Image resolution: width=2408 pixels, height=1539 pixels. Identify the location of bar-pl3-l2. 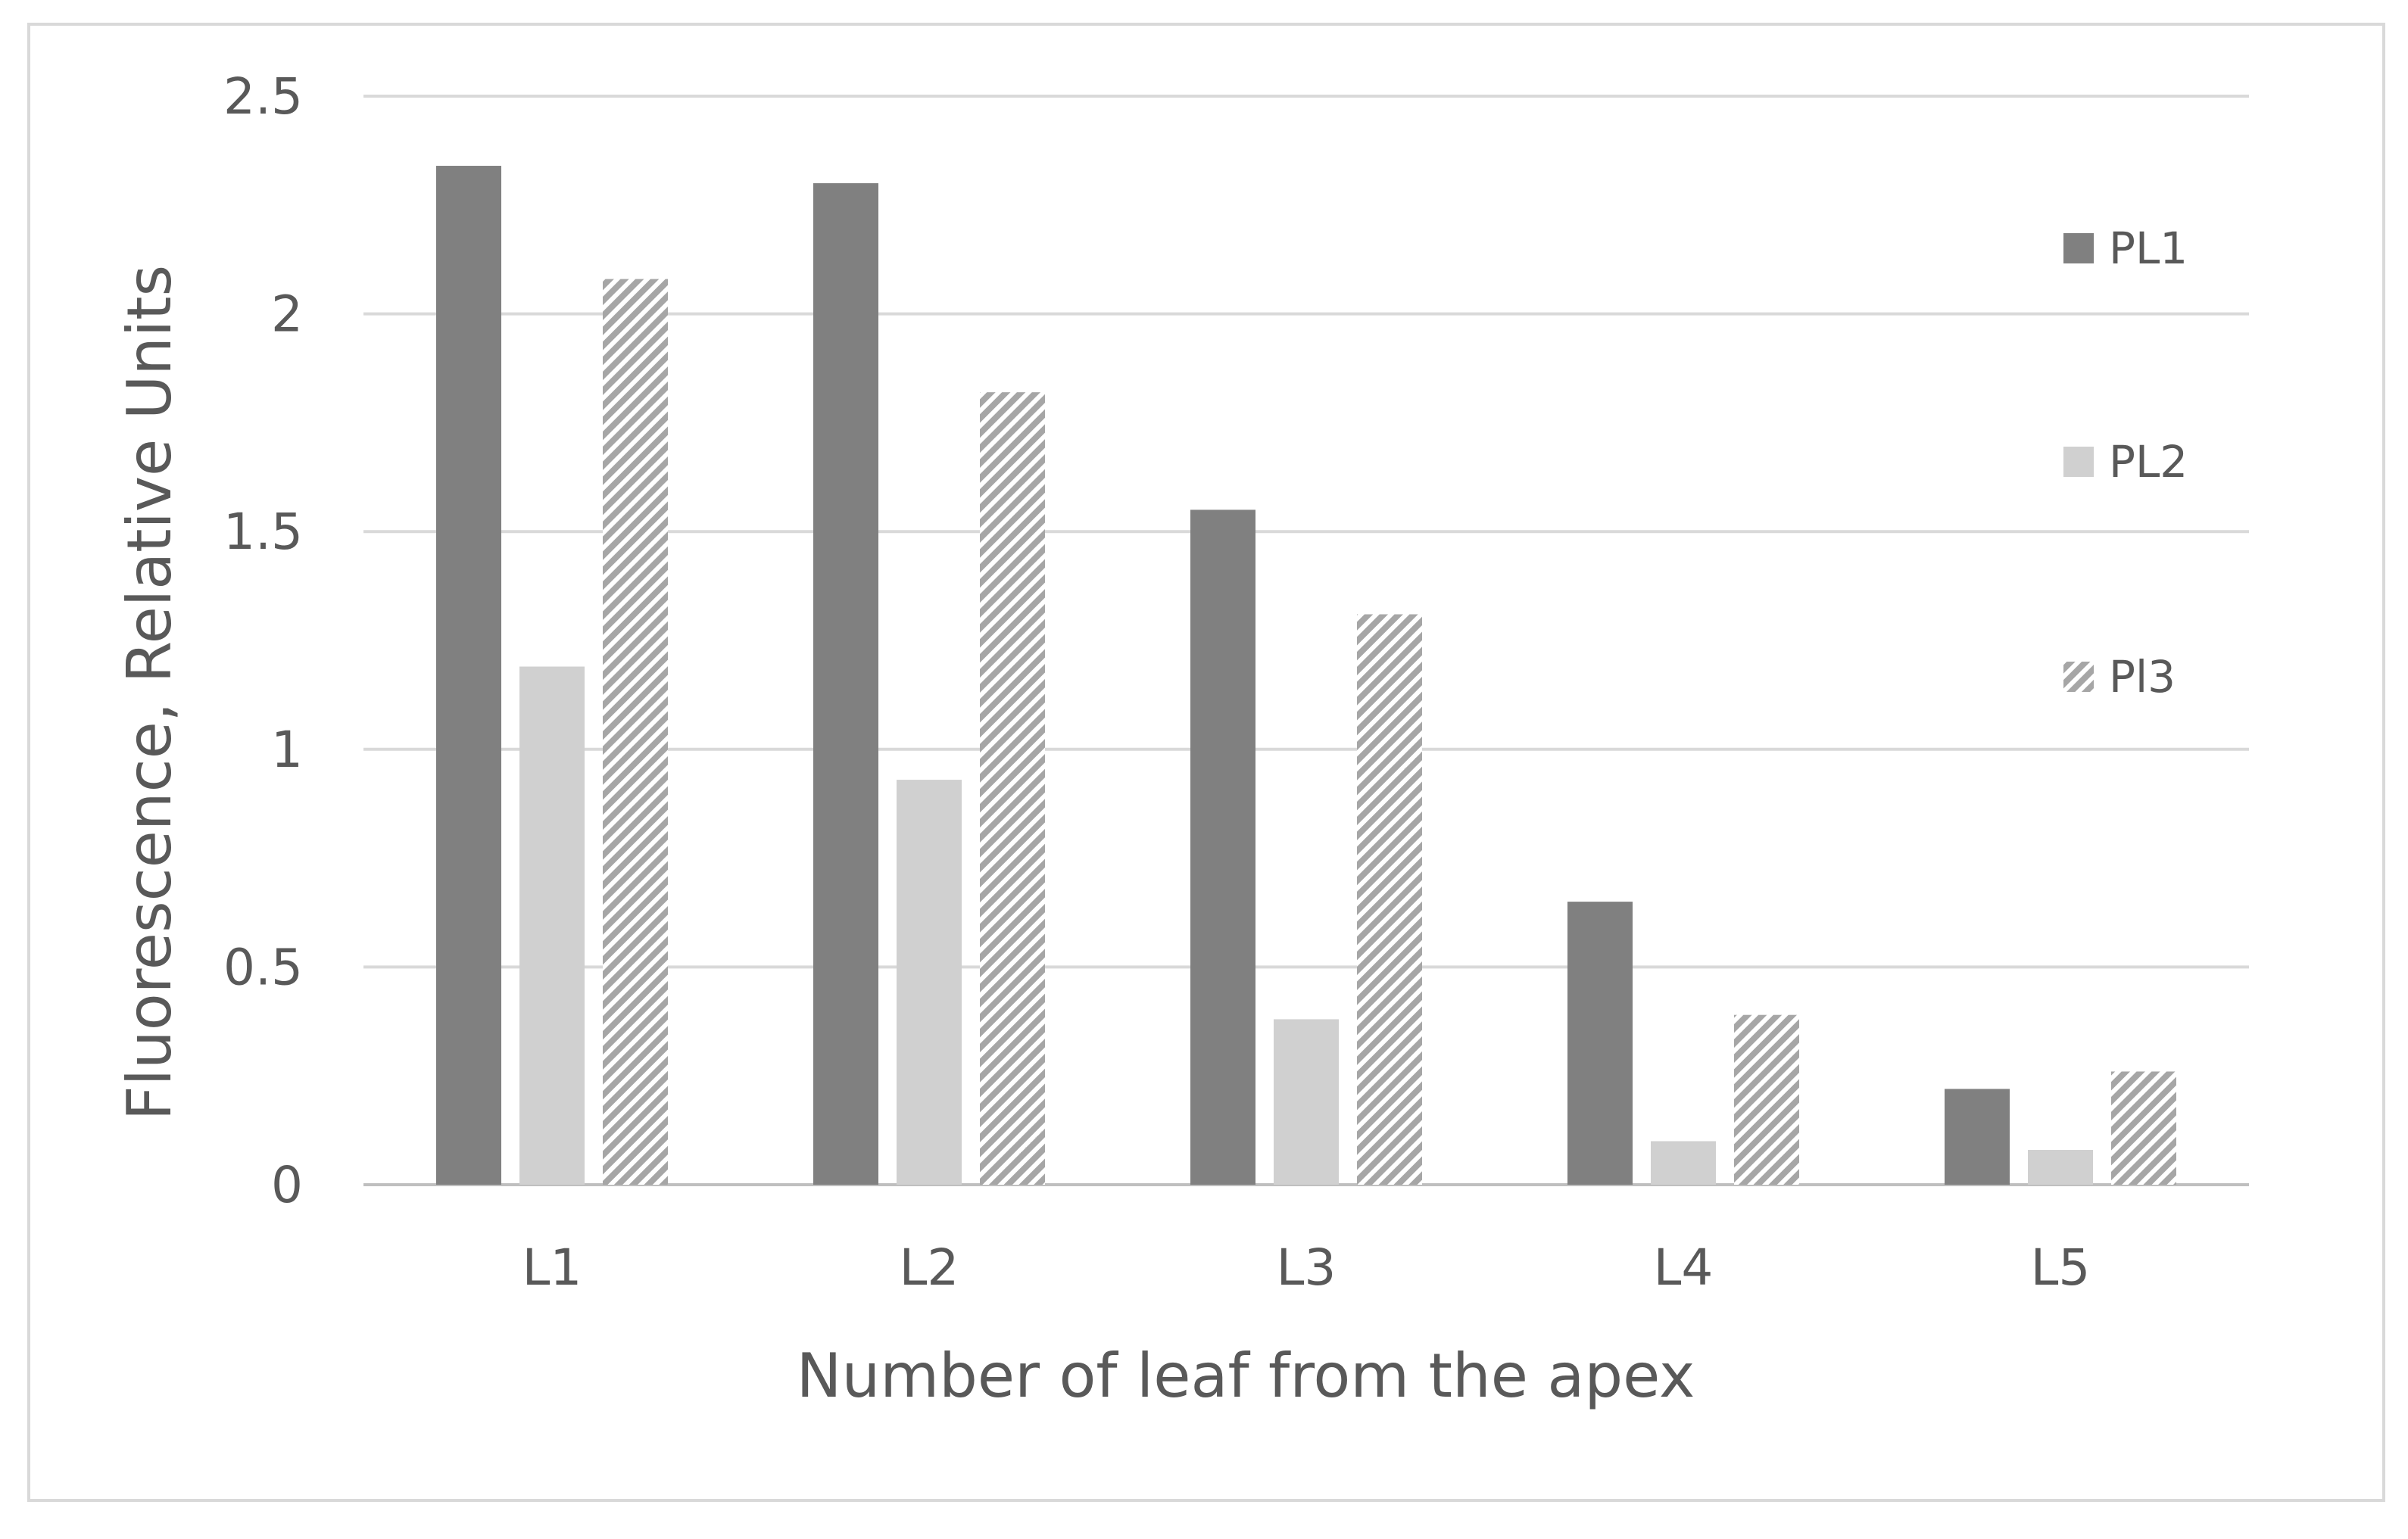
(1012, 788).